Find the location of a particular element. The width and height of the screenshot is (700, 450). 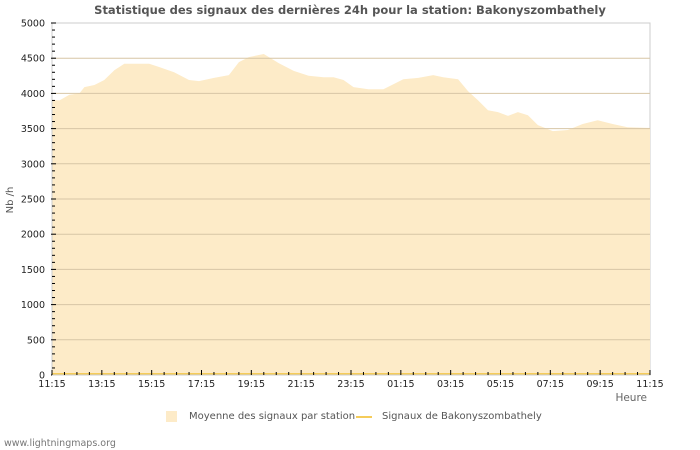

source-credit: www.lightningmaps.org is located at coordinates (60, 443).